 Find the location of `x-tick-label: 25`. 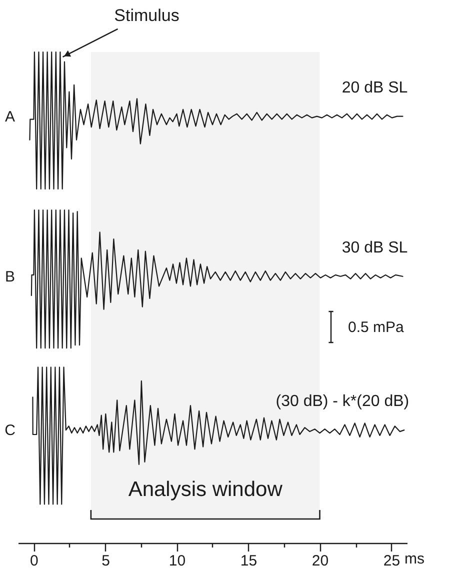

x-tick-label: 25 is located at coordinates (391, 561).